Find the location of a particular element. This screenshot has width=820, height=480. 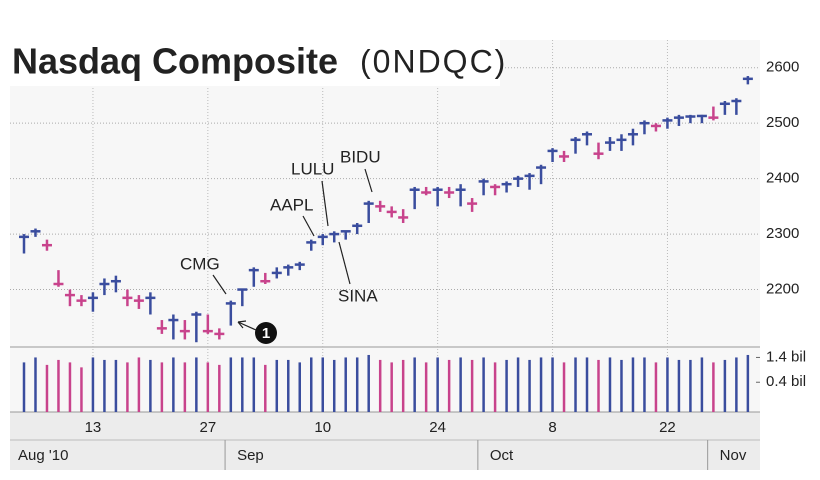

title-background is located at coordinates (254, 62).